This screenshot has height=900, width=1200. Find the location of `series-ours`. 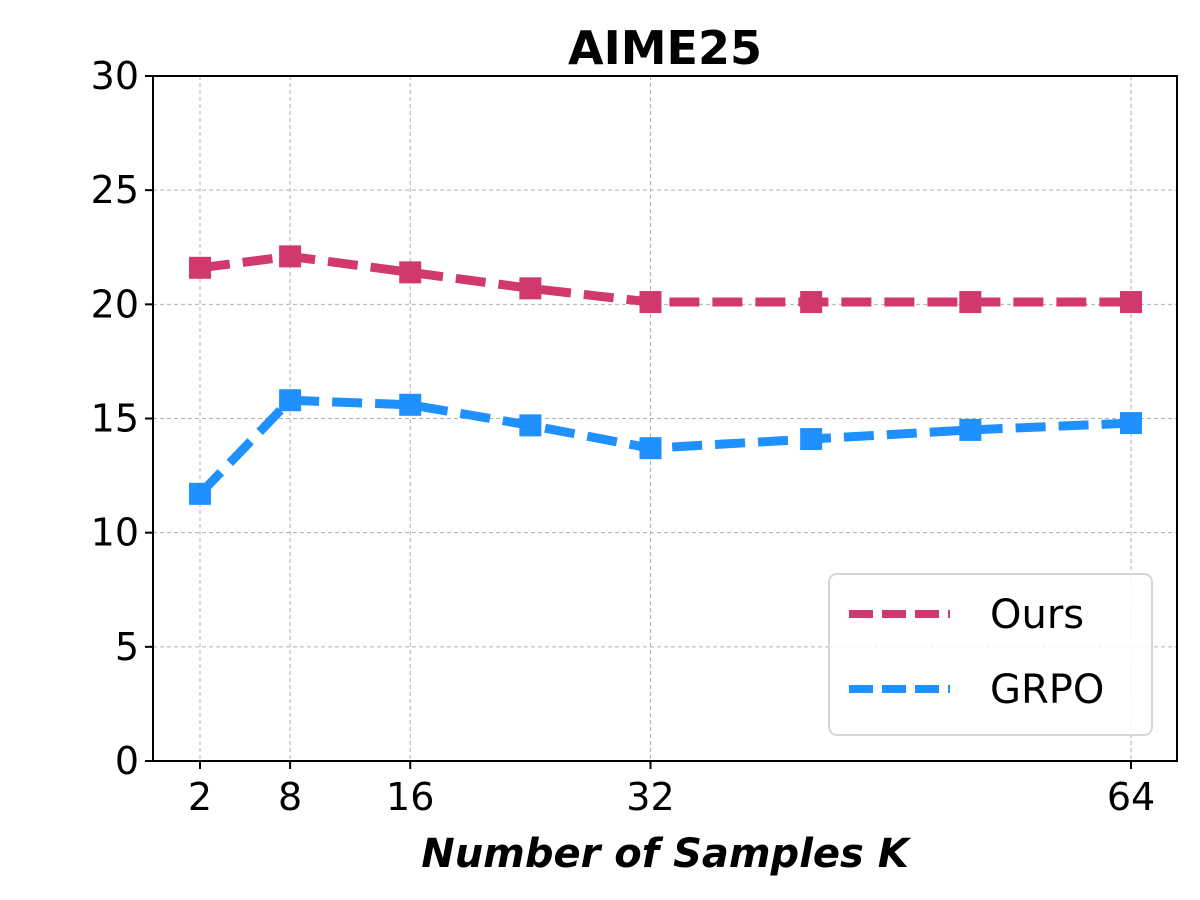

series-ours is located at coordinates (665, 279).